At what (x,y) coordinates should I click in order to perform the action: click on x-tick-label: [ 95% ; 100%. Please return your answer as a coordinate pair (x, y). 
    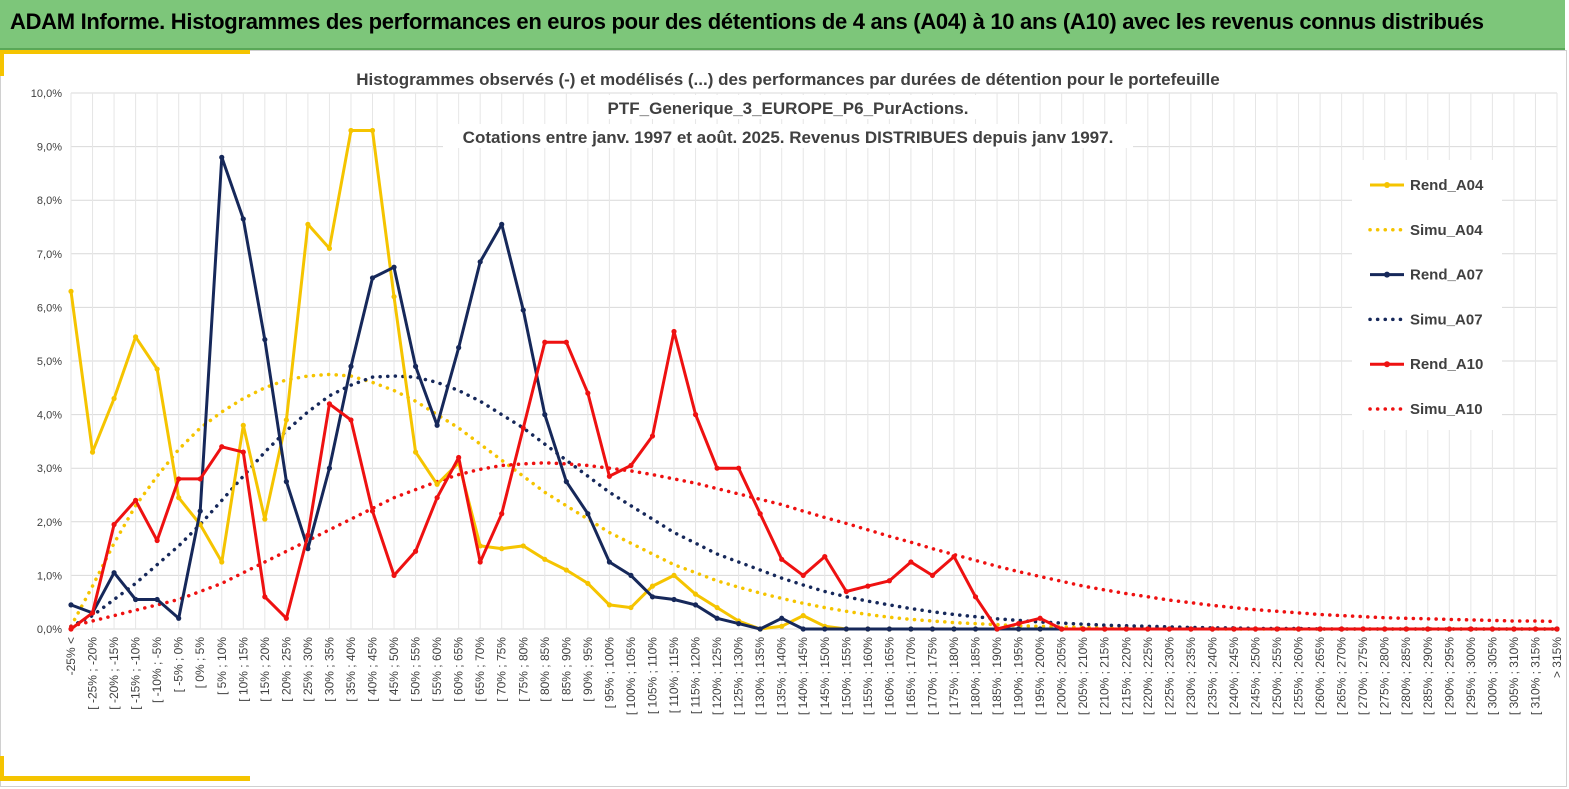
    Looking at the image, I should click on (609, 673).